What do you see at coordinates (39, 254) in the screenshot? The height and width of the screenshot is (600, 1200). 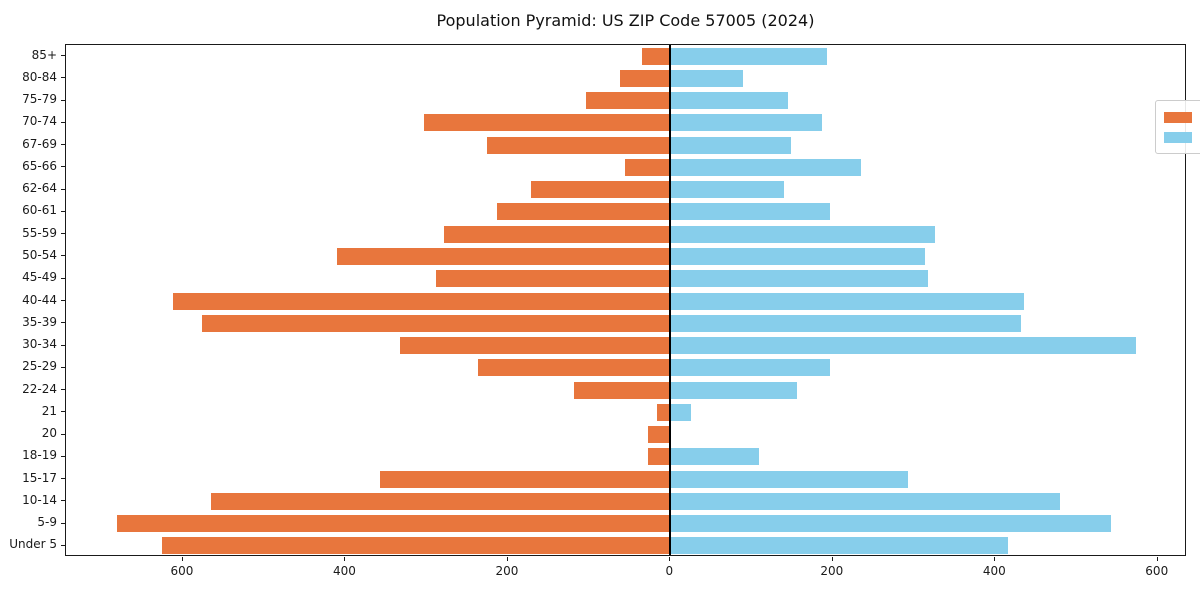 I see `y-tick-label: 50-54` at bounding box center [39, 254].